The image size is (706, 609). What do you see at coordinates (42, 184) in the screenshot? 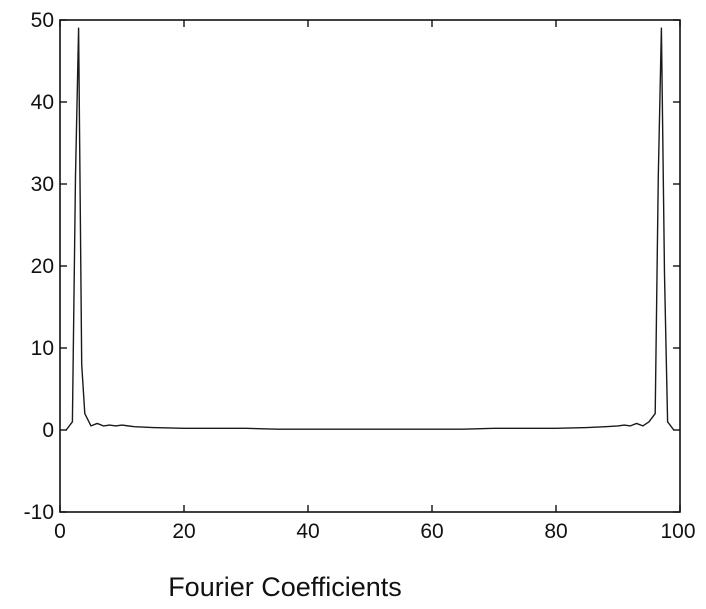
I see `y-tick-label: 30` at bounding box center [42, 184].